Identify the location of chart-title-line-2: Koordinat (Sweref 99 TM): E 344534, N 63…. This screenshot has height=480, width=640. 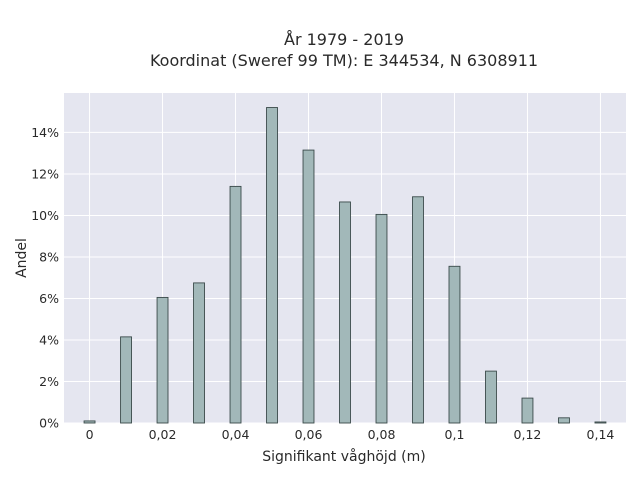
(344, 60).